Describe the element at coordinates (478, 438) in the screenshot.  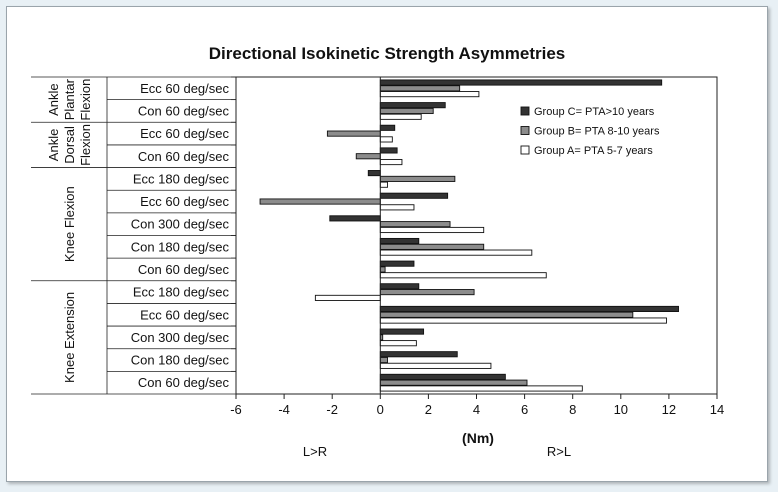
I see `x-axis-label: (Nm)` at that location.